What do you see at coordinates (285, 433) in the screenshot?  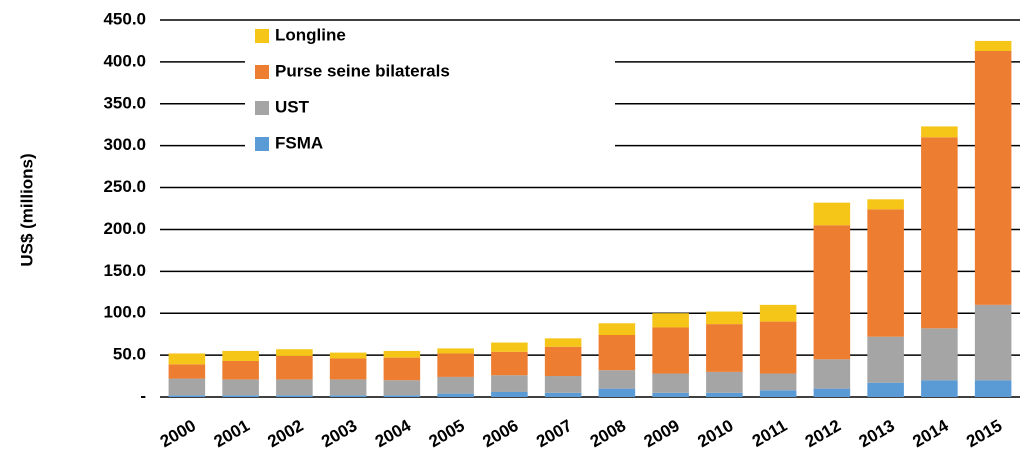 I see `x-tick-label: 2002` at bounding box center [285, 433].